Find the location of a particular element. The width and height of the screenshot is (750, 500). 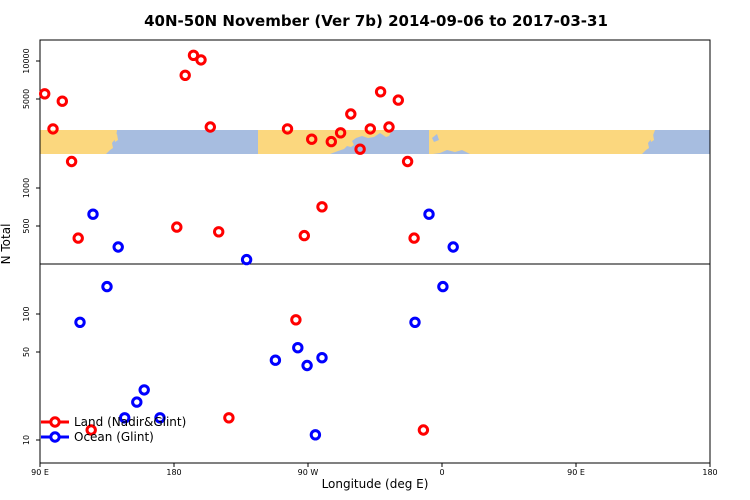

x-tick-5: 90 E is located at coordinates (576, 470).